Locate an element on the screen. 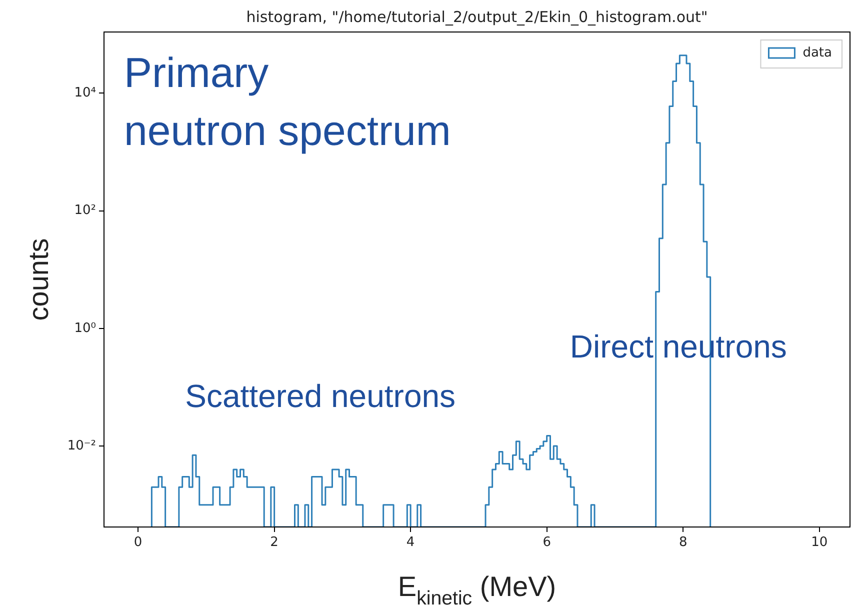 The height and width of the screenshot is (609, 861). x-tick-label: 0 is located at coordinates (138, 542).